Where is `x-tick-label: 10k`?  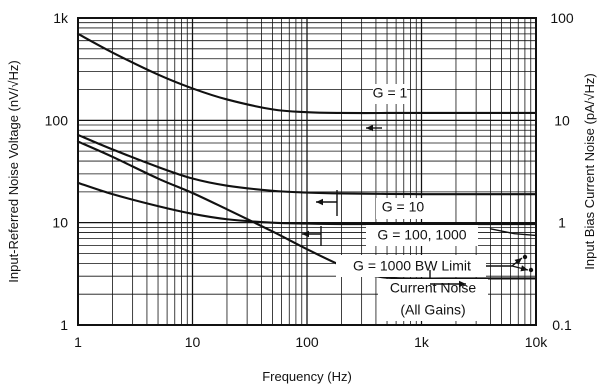
x-tick-label: 10k is located at coordinates (537, 342).